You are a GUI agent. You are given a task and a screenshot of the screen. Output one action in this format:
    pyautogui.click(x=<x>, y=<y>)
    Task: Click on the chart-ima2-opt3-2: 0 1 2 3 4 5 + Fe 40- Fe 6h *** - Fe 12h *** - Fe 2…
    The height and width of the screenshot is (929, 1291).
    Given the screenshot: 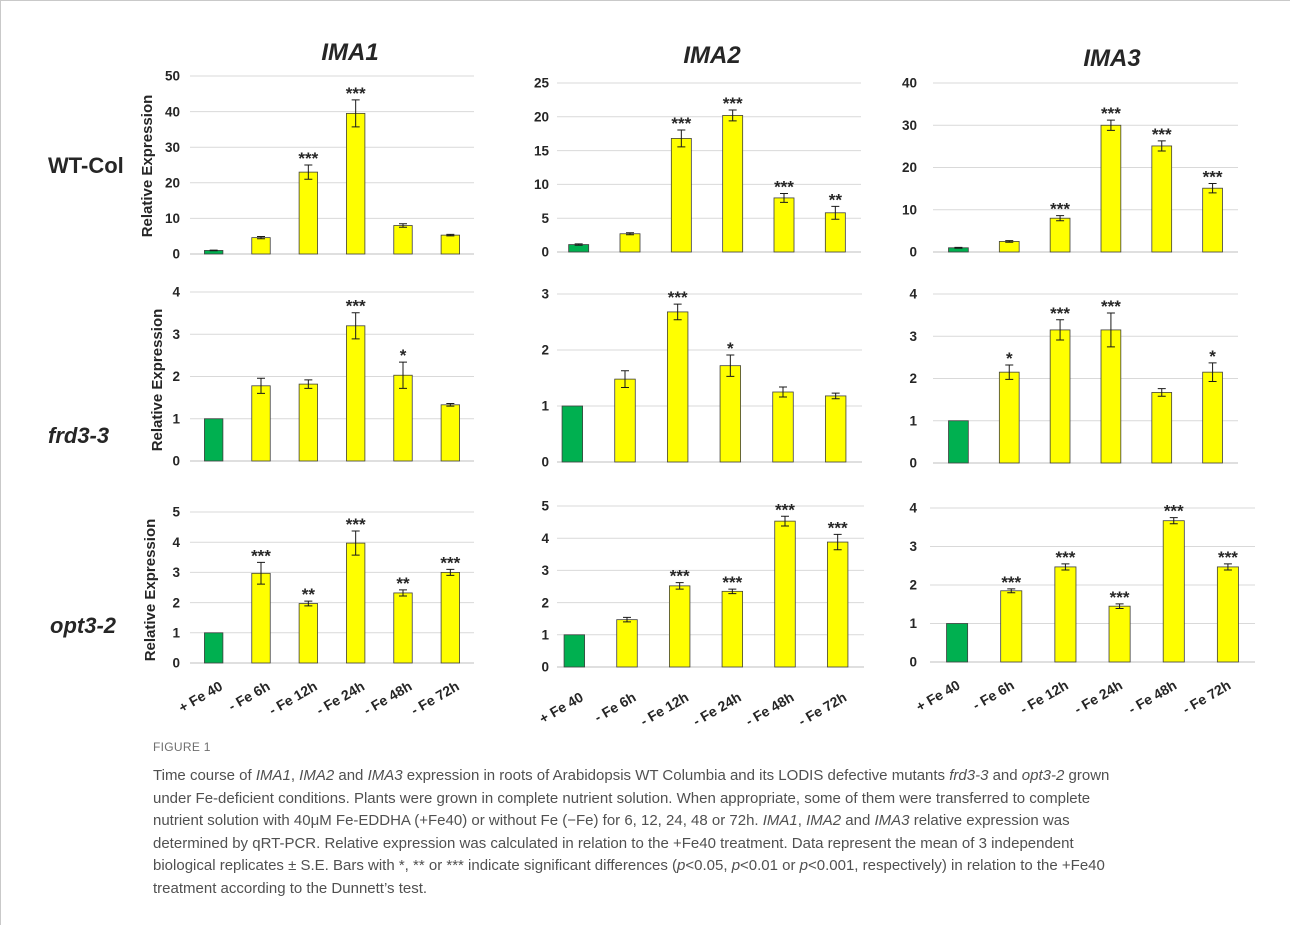 What is the action you would take?
    pyautogui.click(x=700, y=614)
    